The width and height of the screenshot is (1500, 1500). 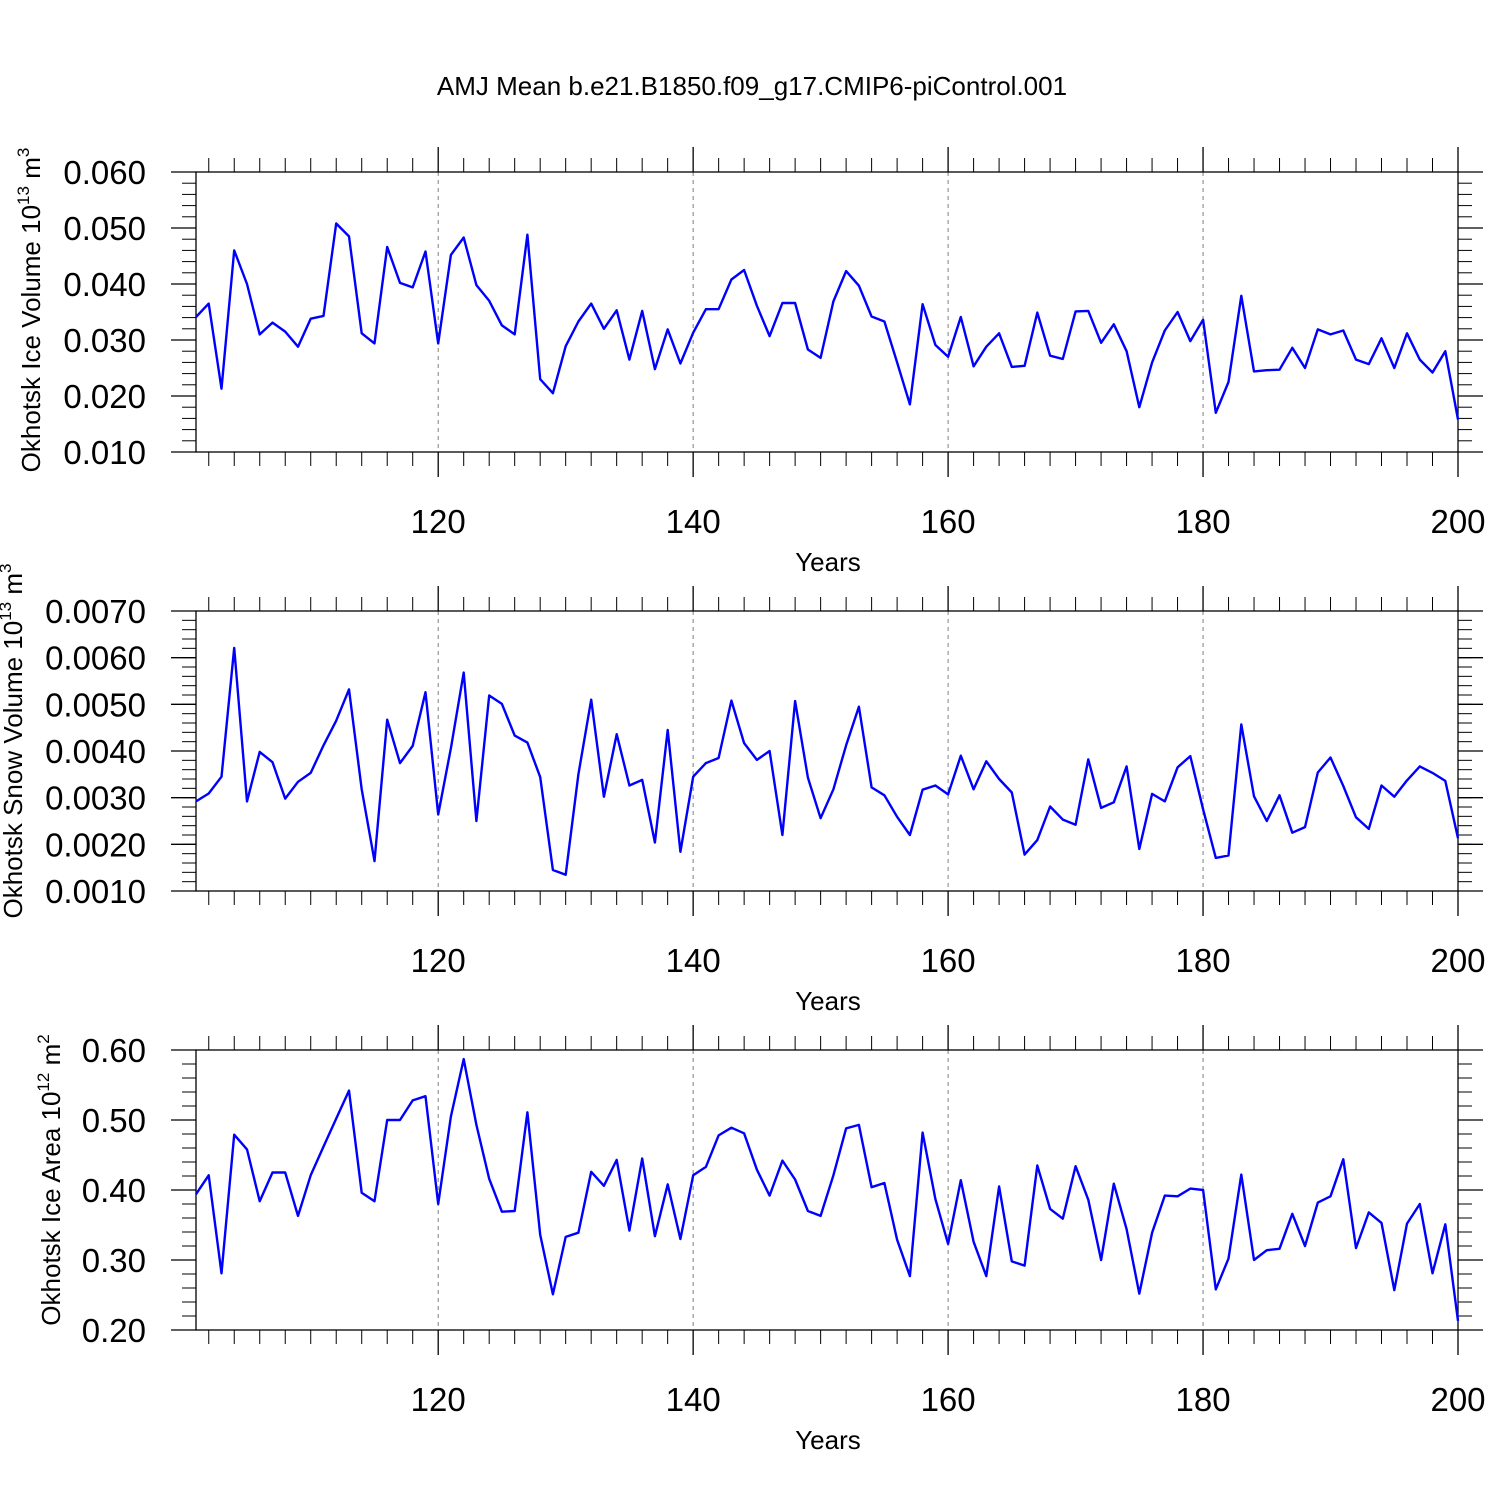 What do you see at coordinates (43, 1082) in the screenshot?
I see `y-axis-label-exponent: 12` at bounding box center [43, 1082].